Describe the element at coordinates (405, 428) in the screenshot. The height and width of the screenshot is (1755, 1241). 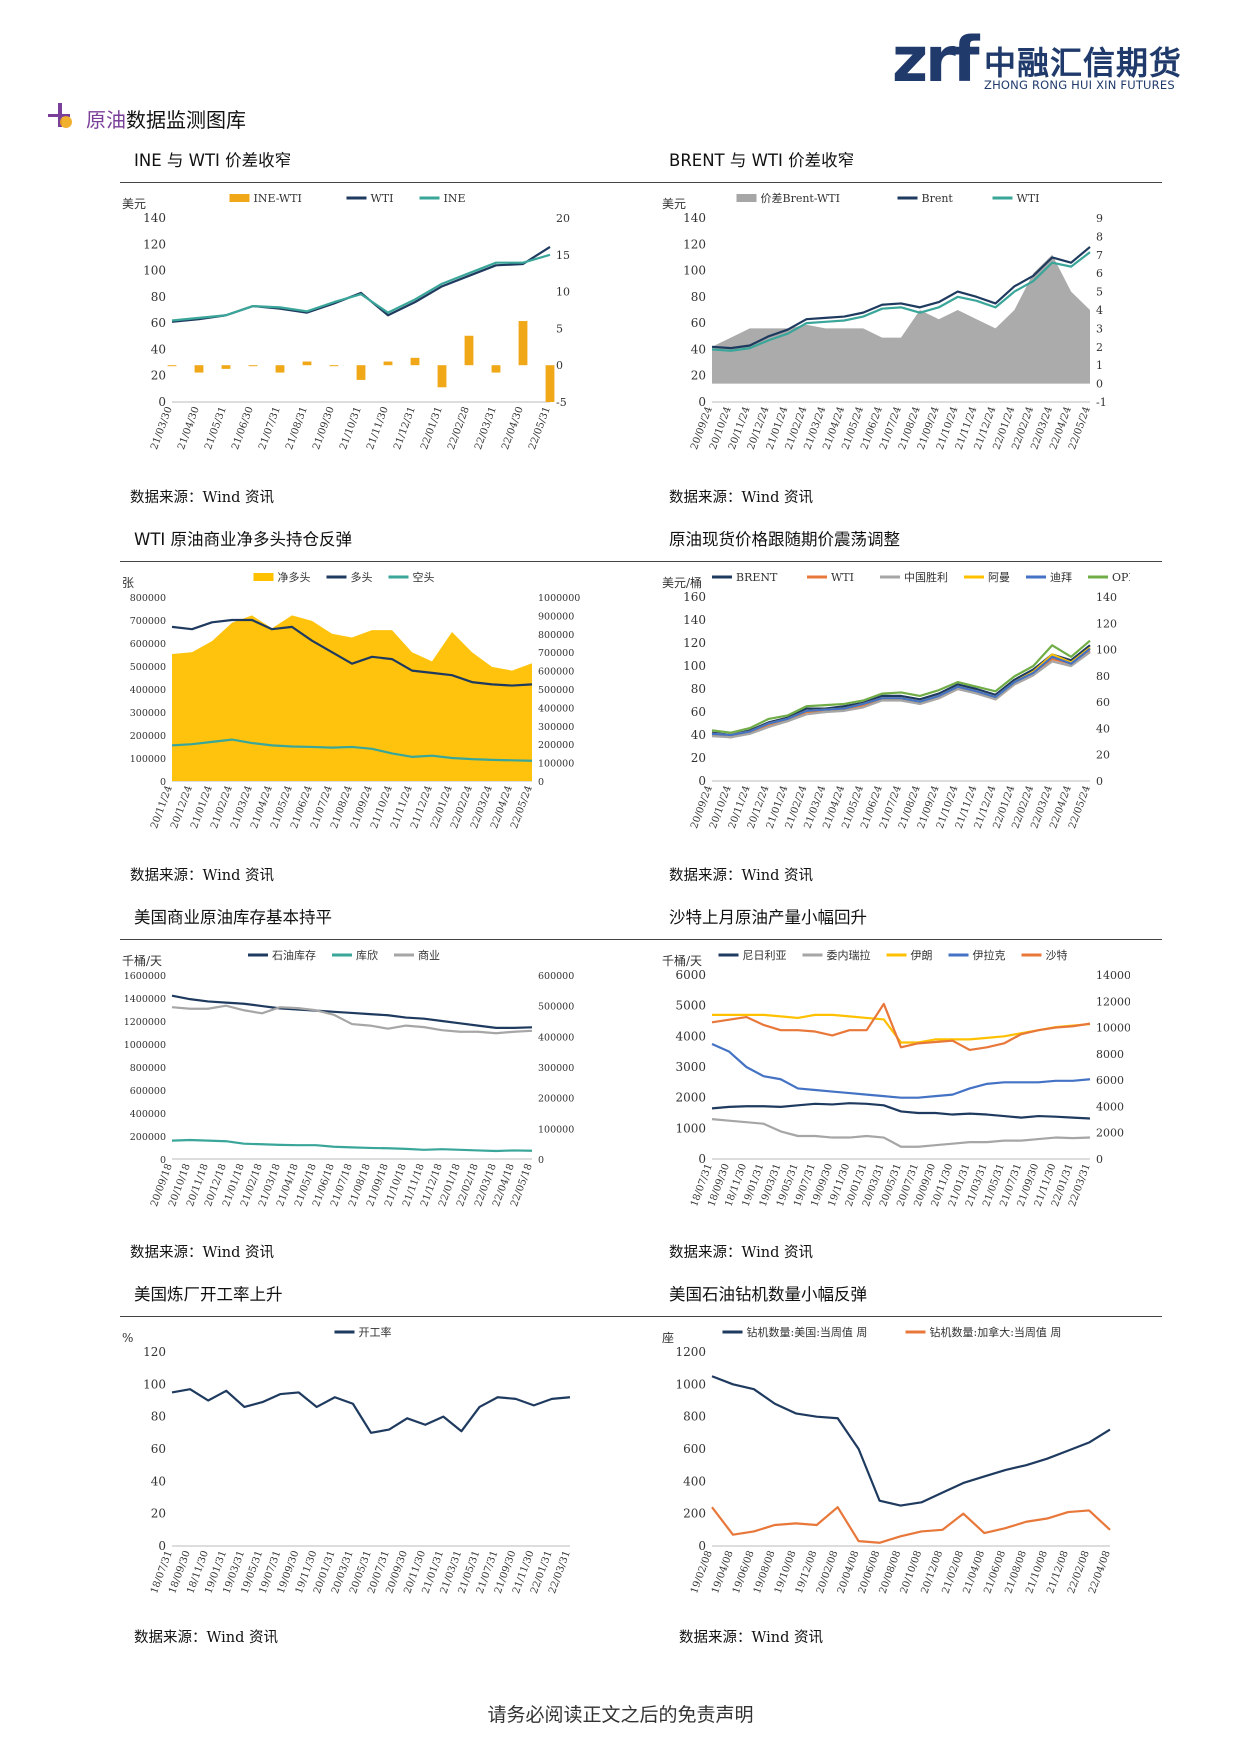
I see `x-tick-label: 21/12/31` at that location.